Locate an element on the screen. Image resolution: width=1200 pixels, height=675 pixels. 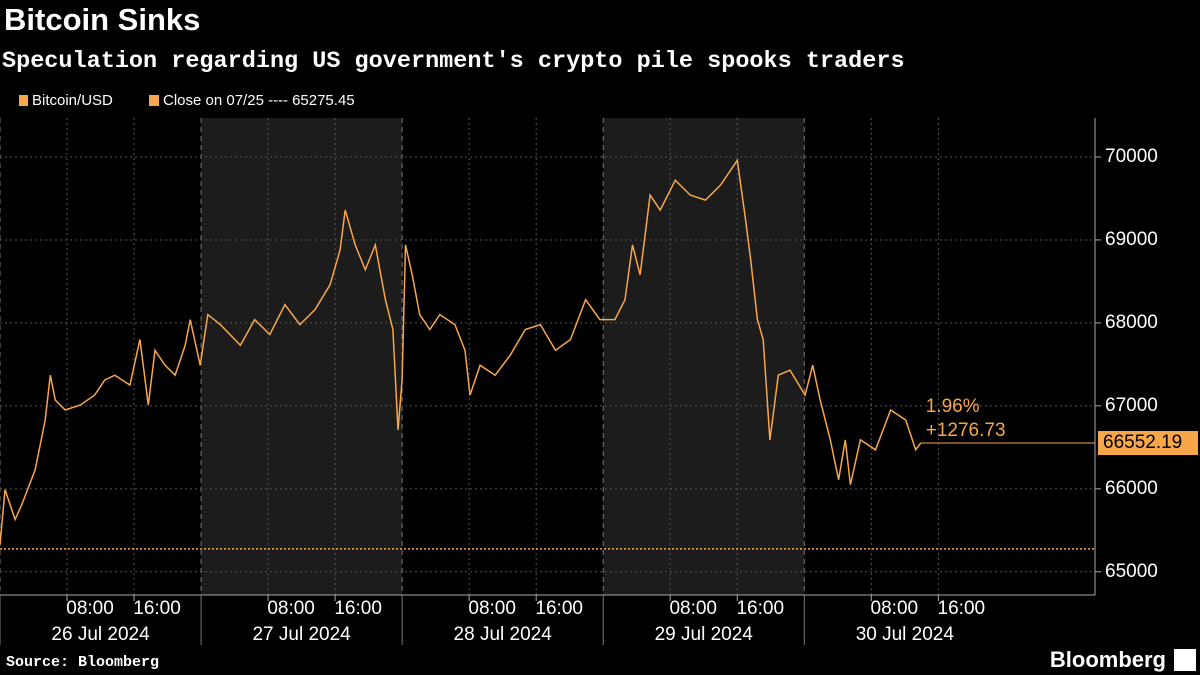
last-value-label: 66552.19 is located at coordinates (1142, 442).